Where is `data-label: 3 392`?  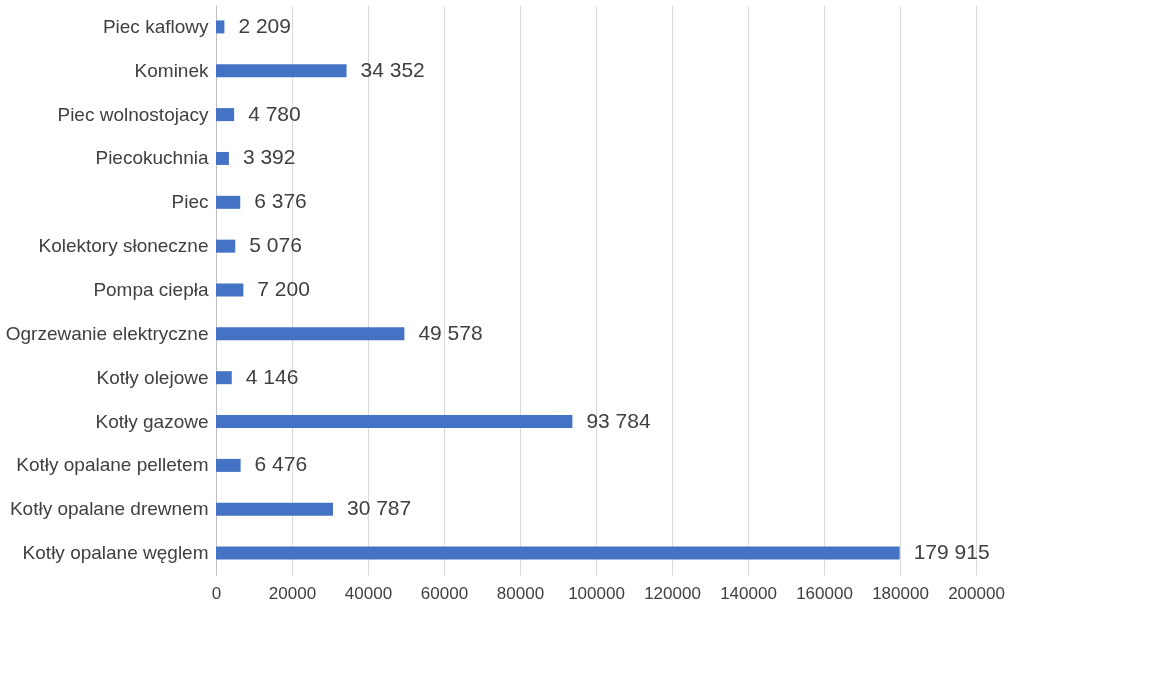
data-label: 3 392 is located at coordinates (269, 157).